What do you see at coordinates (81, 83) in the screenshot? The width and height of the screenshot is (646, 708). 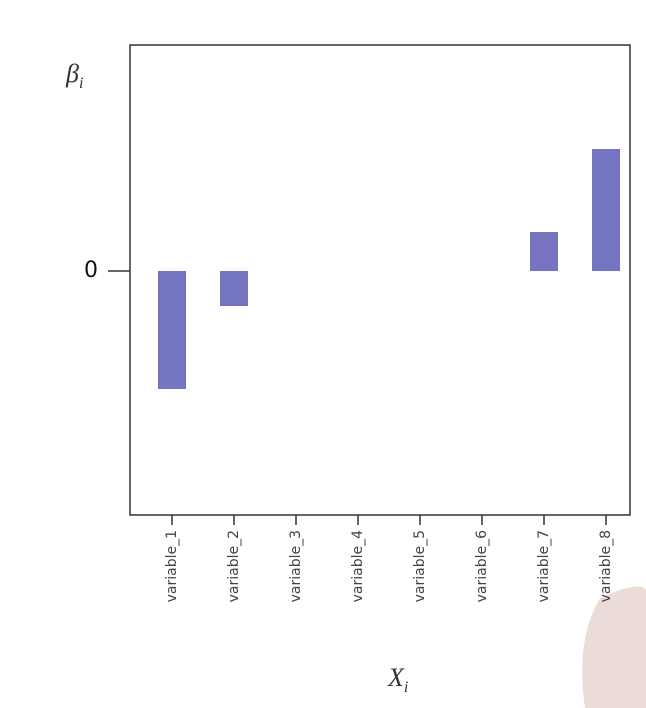 I see `y-label-subscript: i` at bounding box center [81, 83].